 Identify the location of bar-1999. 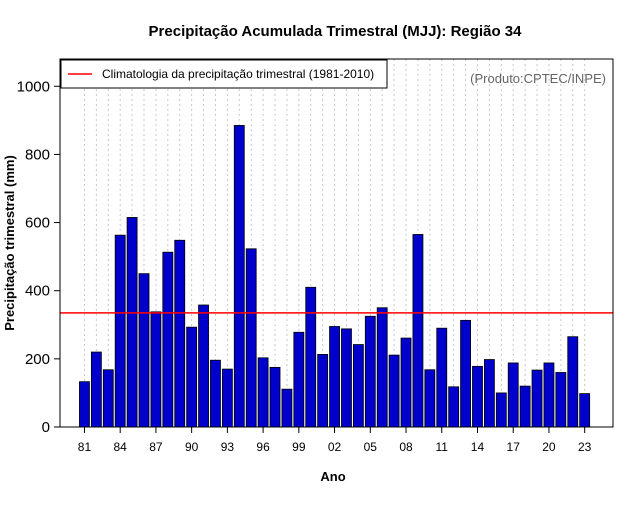
(299, 379).